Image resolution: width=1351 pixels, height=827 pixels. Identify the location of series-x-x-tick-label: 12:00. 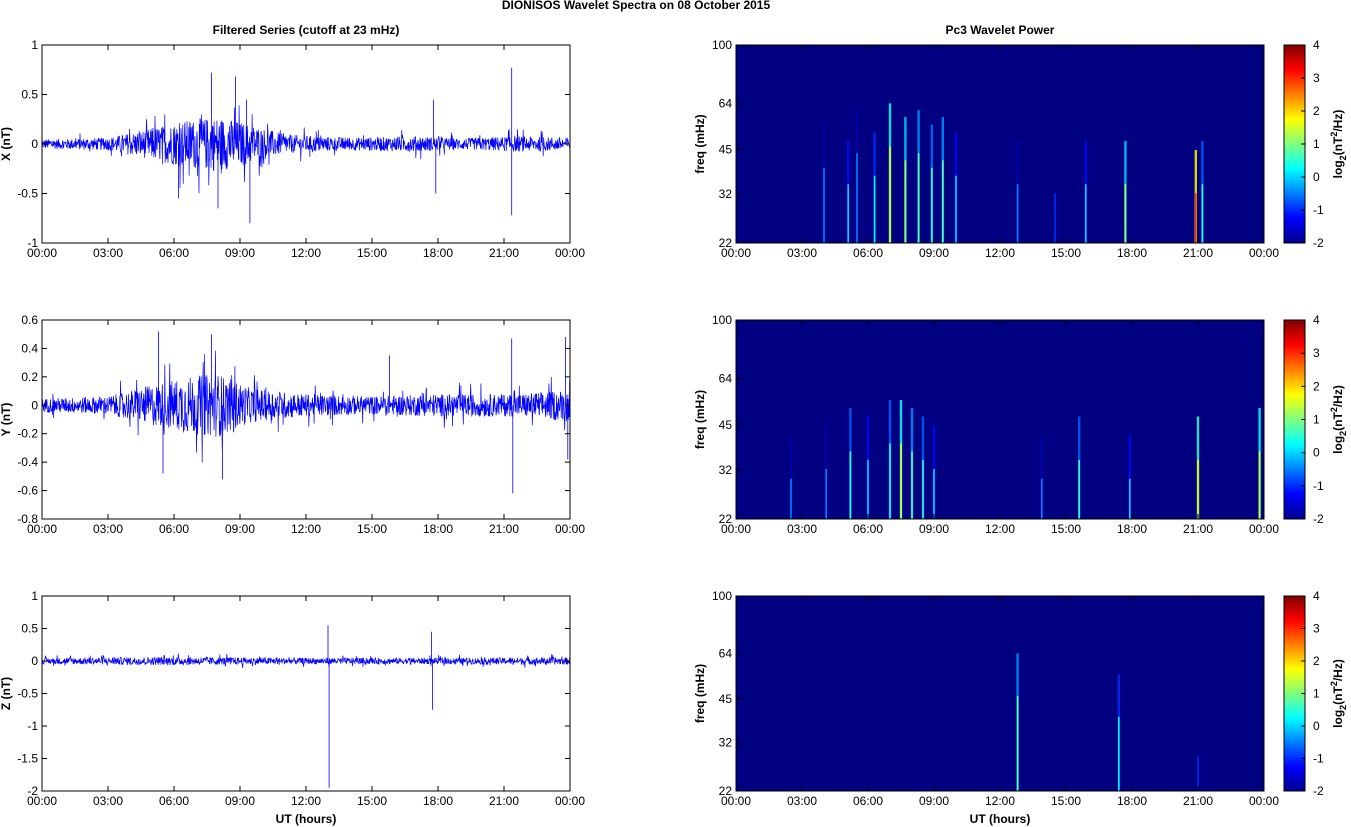
(306, 253).